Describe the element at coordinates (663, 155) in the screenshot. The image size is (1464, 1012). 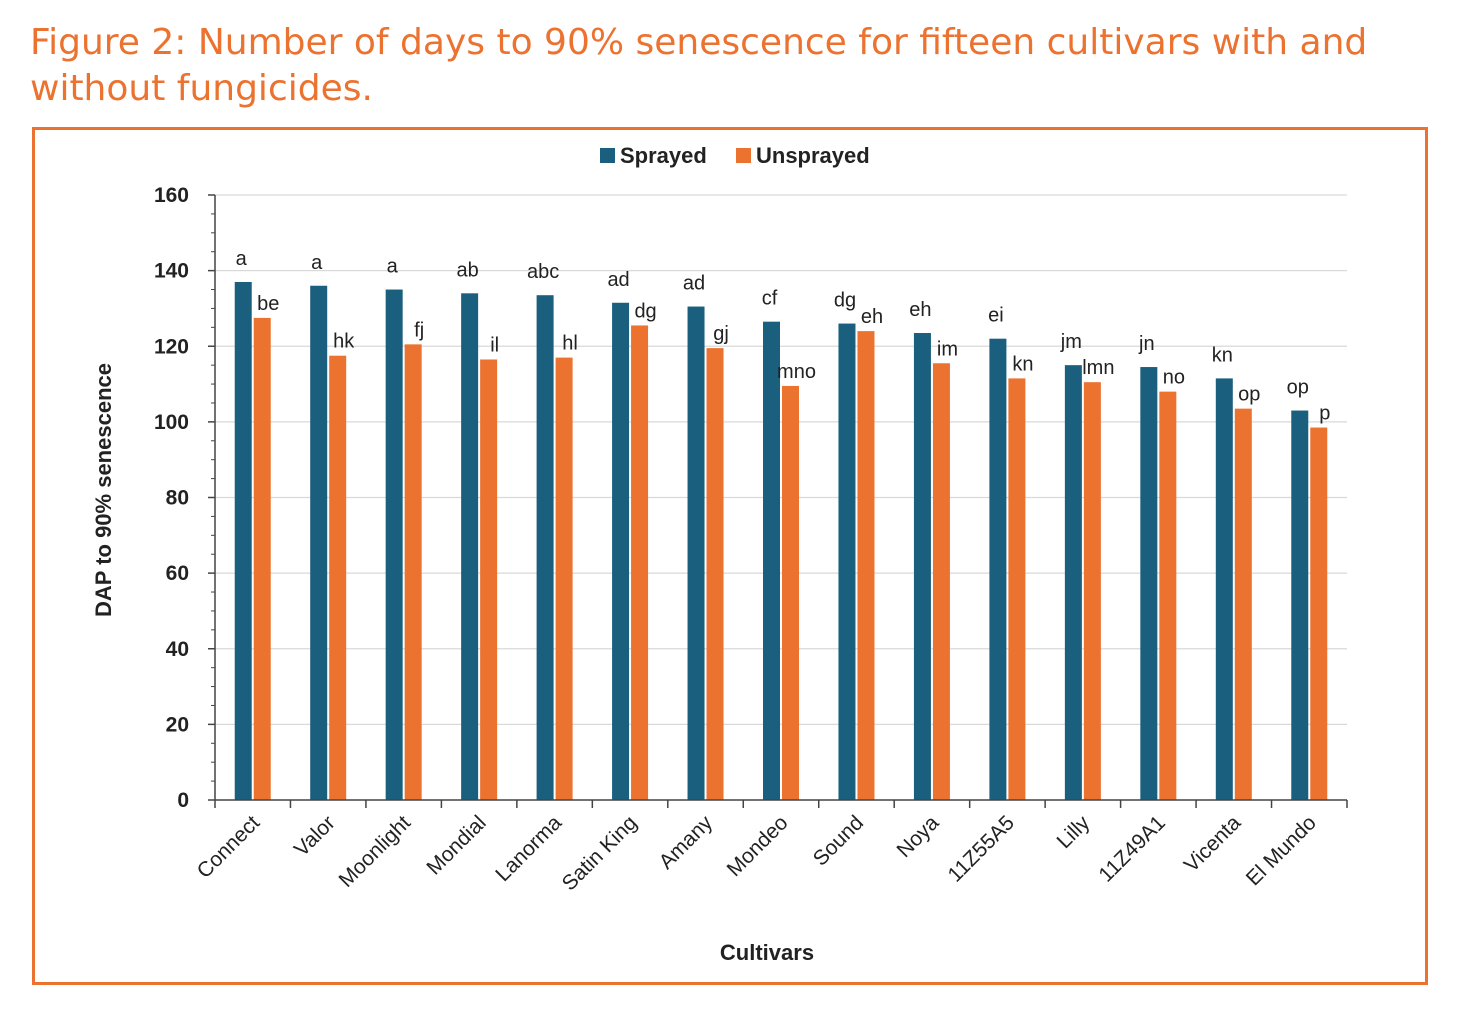
I see `legend-label-sprayed: Sprayed` at that location.